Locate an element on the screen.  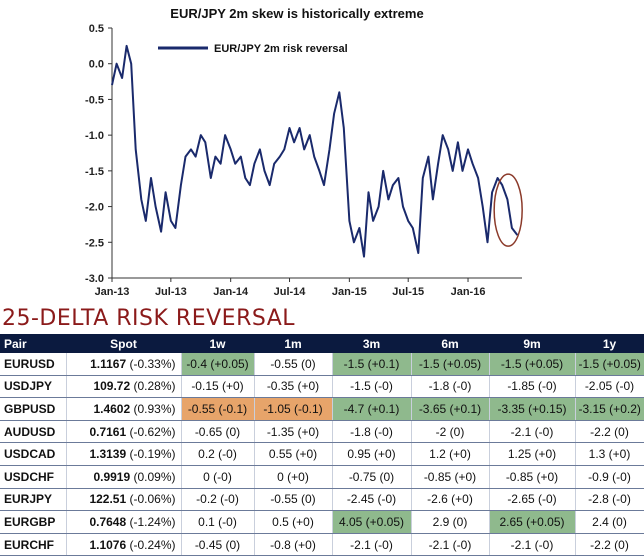
spot-cell: 1.3139 (-0.19%) is located at coordinates (124, 454).